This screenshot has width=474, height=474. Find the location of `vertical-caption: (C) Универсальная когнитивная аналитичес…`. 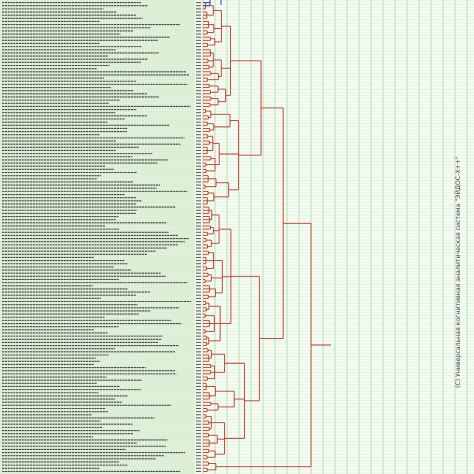

vertical-caption: (C) Универсальная когнитивная аналитичес… is located at coordinates (458, 272).